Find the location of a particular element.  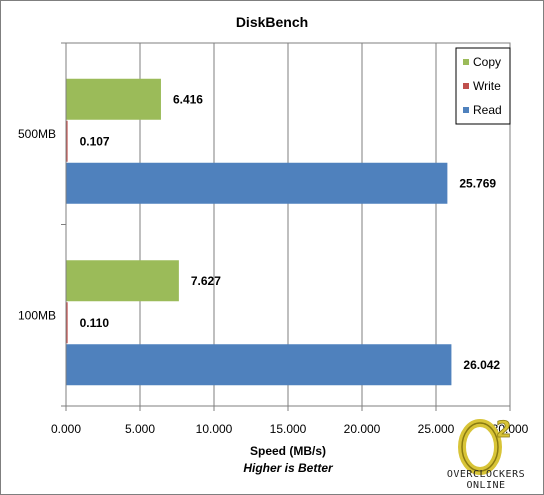

legend-label-copy: Copy is located at coordinates (487, 62).